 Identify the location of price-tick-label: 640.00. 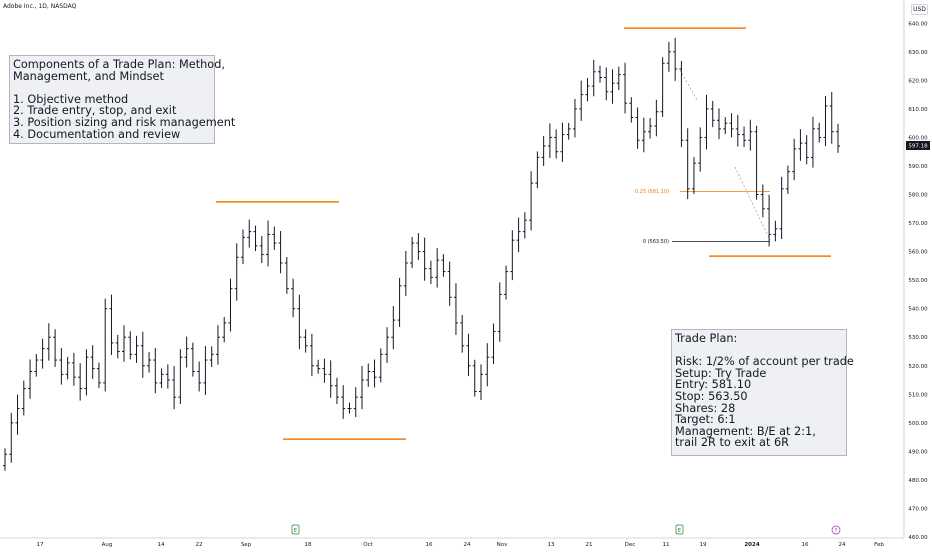
(918, 24).